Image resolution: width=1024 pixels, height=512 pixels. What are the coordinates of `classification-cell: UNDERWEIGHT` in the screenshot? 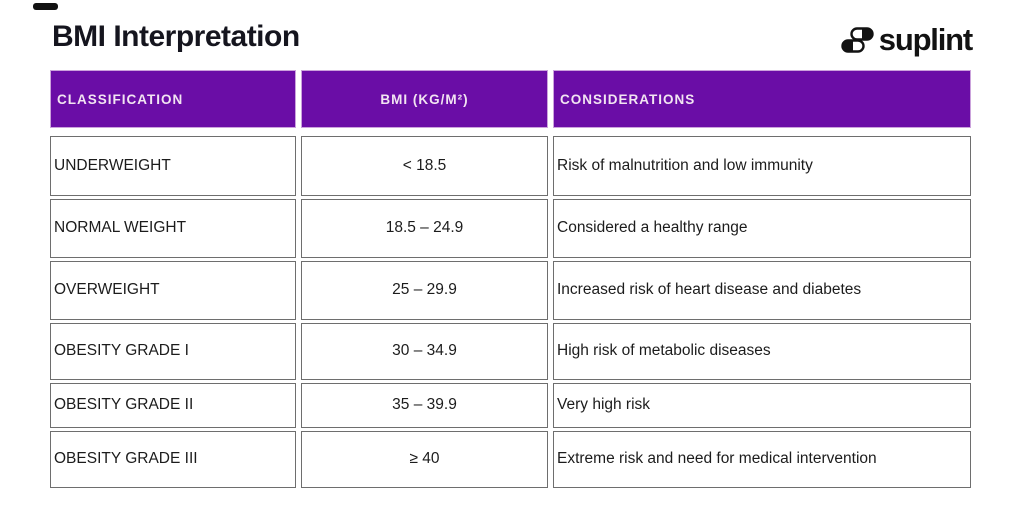 It's located at (173, 166).